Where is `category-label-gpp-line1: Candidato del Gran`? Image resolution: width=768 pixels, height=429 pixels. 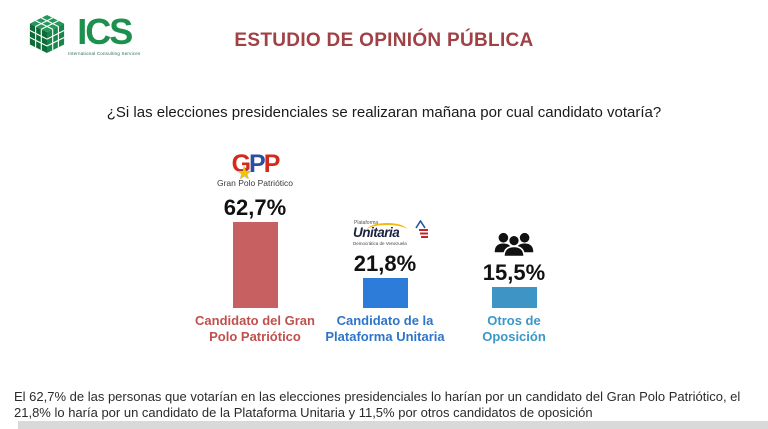 category-label-gpp-line1: Candidato del Gran is located at coordinates (255, 320).